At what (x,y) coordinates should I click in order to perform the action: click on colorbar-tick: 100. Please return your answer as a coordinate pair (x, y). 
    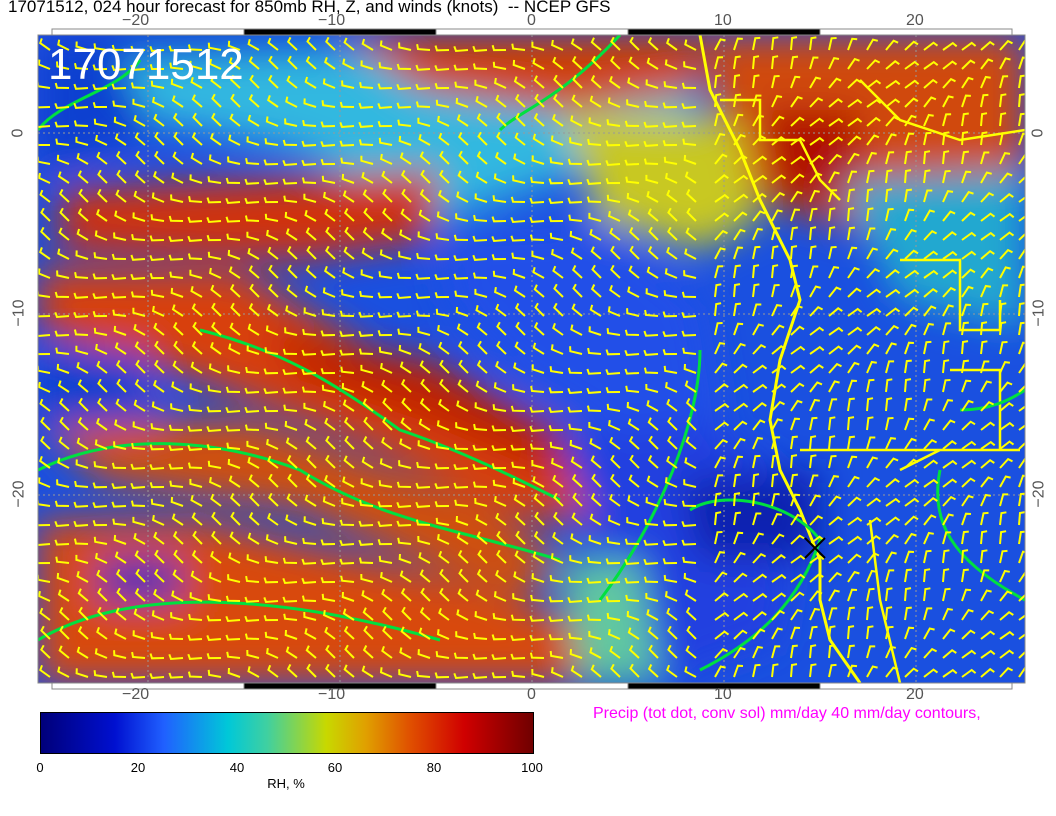
    Looking at the image, I should click on (532, 767).